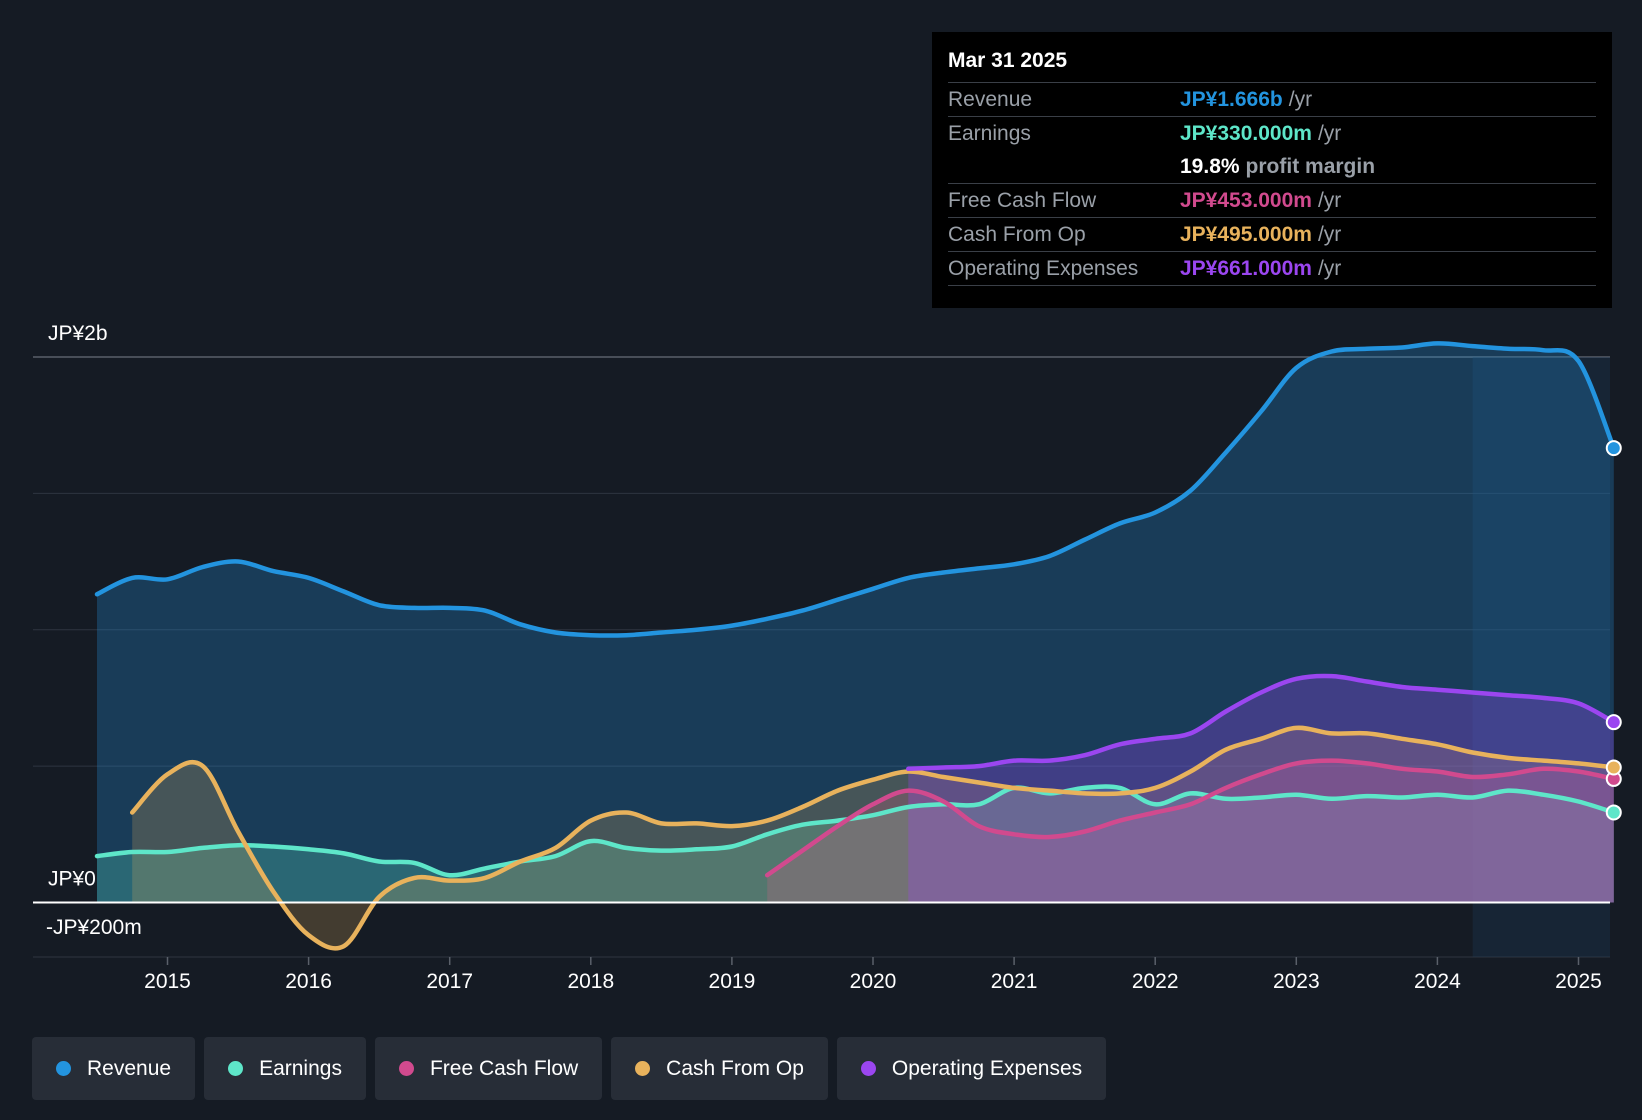 This screenshot has height=1120, width=1642. I want to click on tooltip-row-earnings: Earnings JP¥330.000m /yr, so click(1272, 133).